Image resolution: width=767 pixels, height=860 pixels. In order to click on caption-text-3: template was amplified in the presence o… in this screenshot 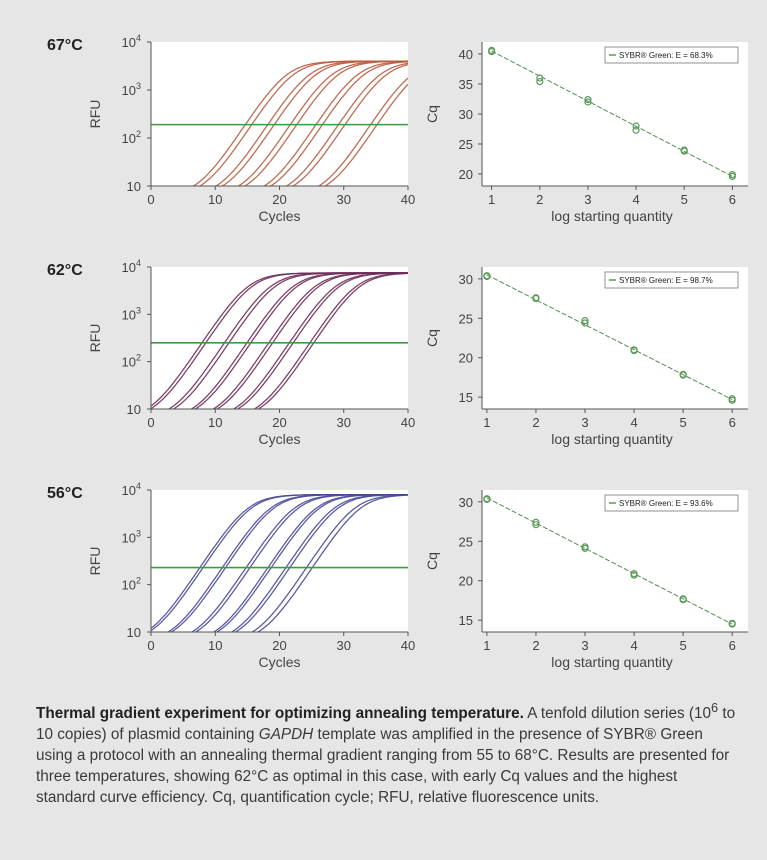, I will do `click(383, 766)`.